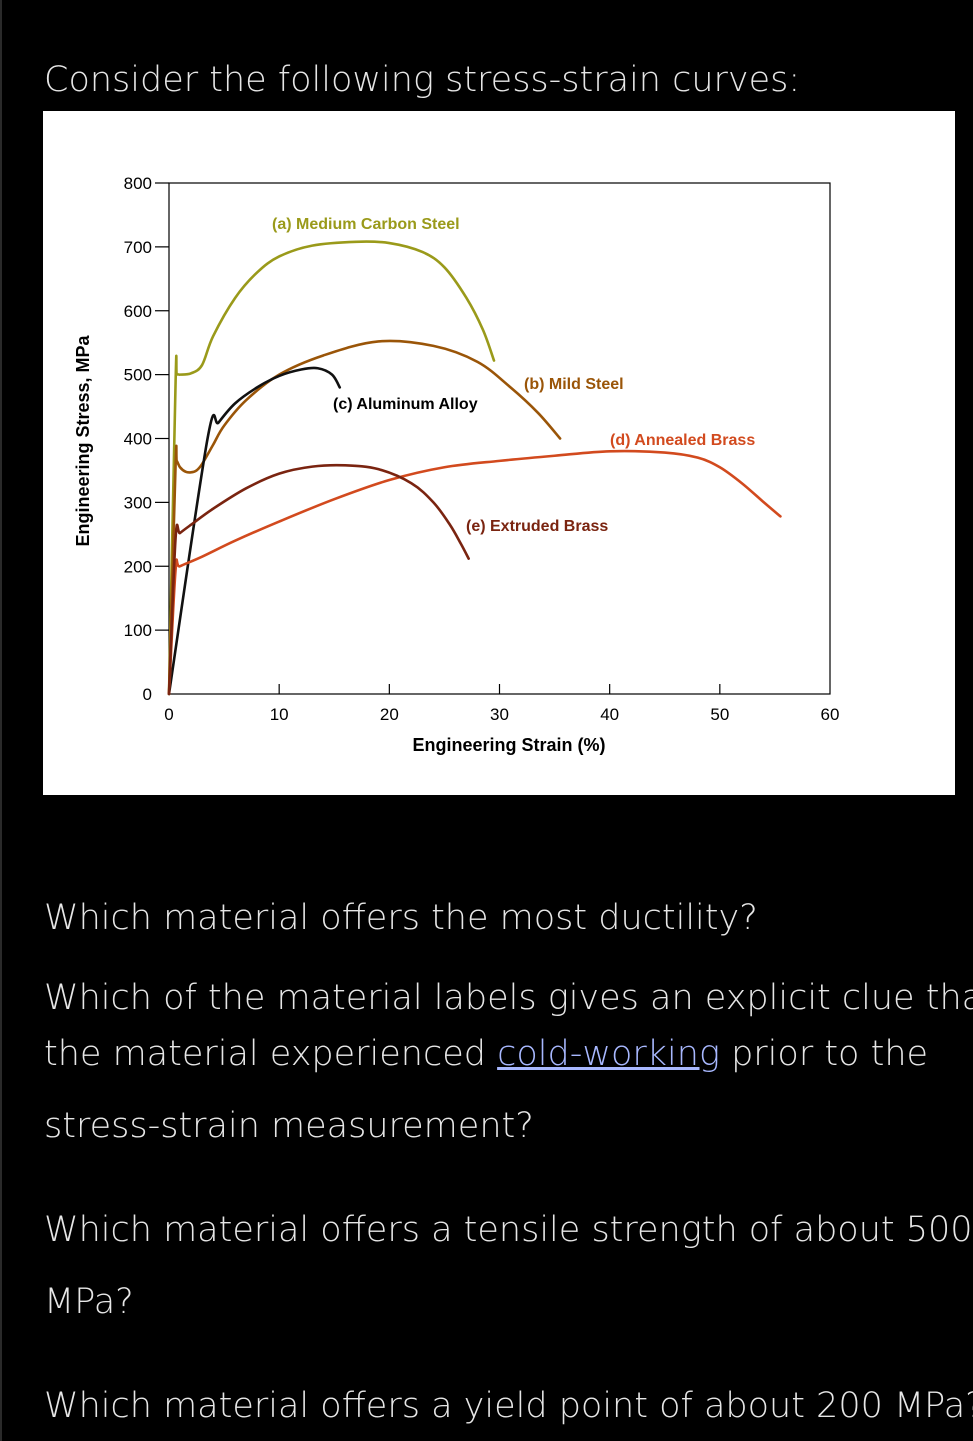 This screenshot has width=973, height=1441. What do you see at coordinates (537, 526) in the screenshot?
I see `curve-label-e: (e) Extruded Brass` at bounding box center [537, 526].